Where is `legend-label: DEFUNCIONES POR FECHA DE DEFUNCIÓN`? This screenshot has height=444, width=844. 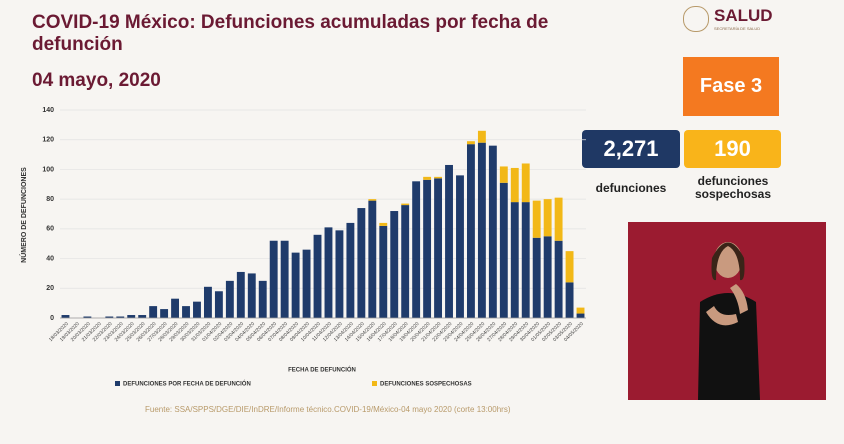
legend-label: DEFUNCIONES POR FECHA DE DEFUNCIÓN is located at coordinates (187, 384).